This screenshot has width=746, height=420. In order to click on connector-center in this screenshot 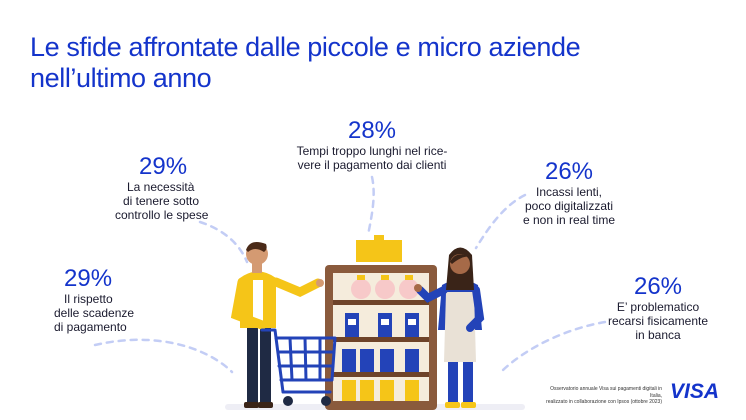, I will do `click(370, 206)`.